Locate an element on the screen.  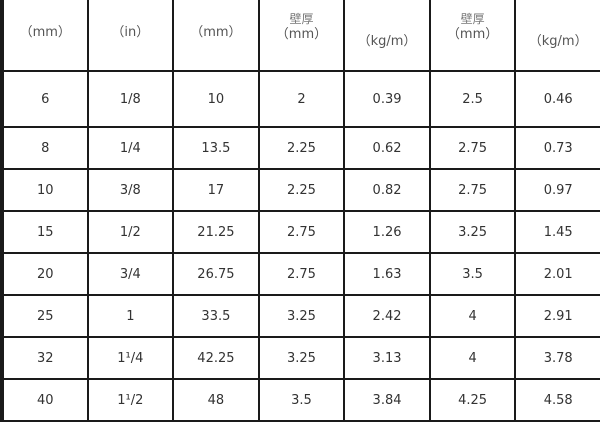
table-cell: 1/2 is located at coordinates (130, 232).